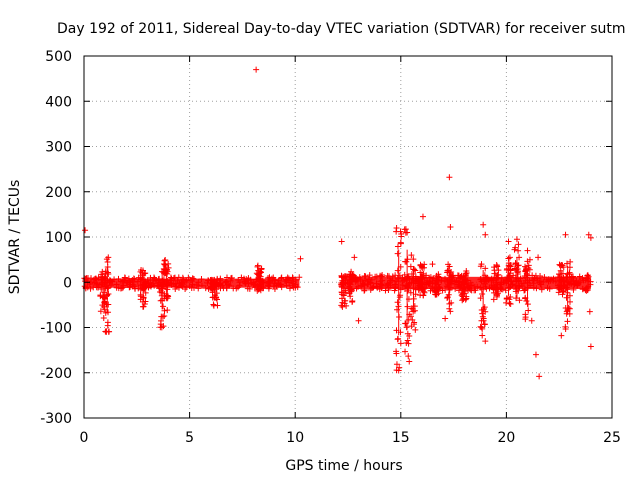  What do you see at coordinates (56, 419) in the screenshot?
I see `y-tick-label: -300` at bounding box center [56, 419].